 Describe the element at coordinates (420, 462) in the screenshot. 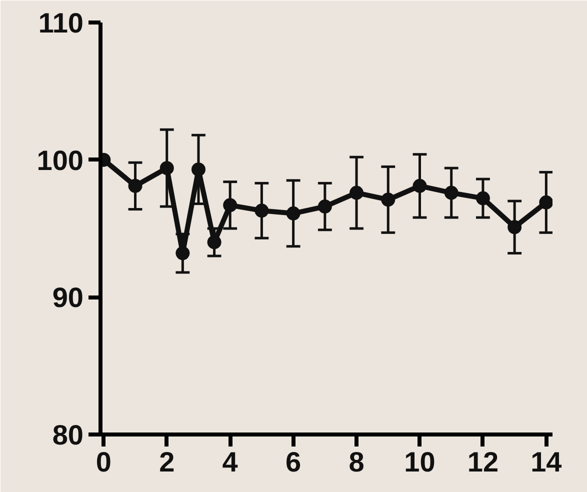

I see `x-tick-label: 10` at that location.